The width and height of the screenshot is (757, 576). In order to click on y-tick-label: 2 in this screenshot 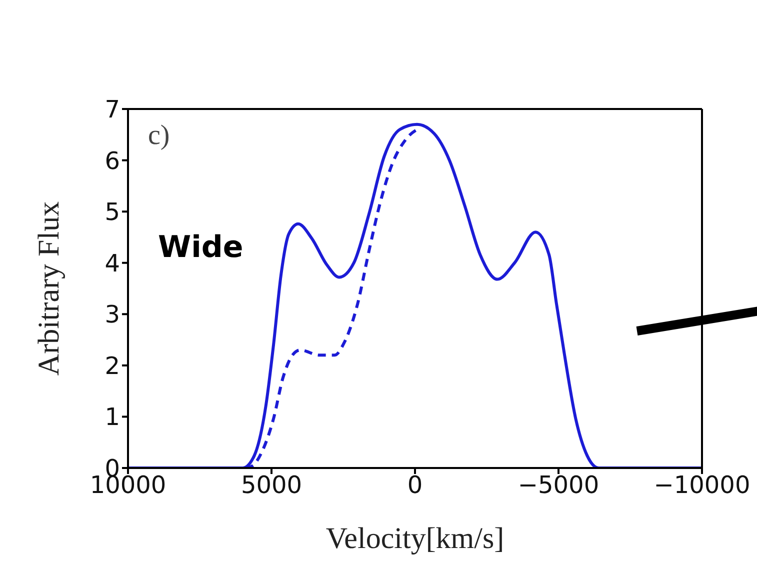, I will do `click(112, 366)`.